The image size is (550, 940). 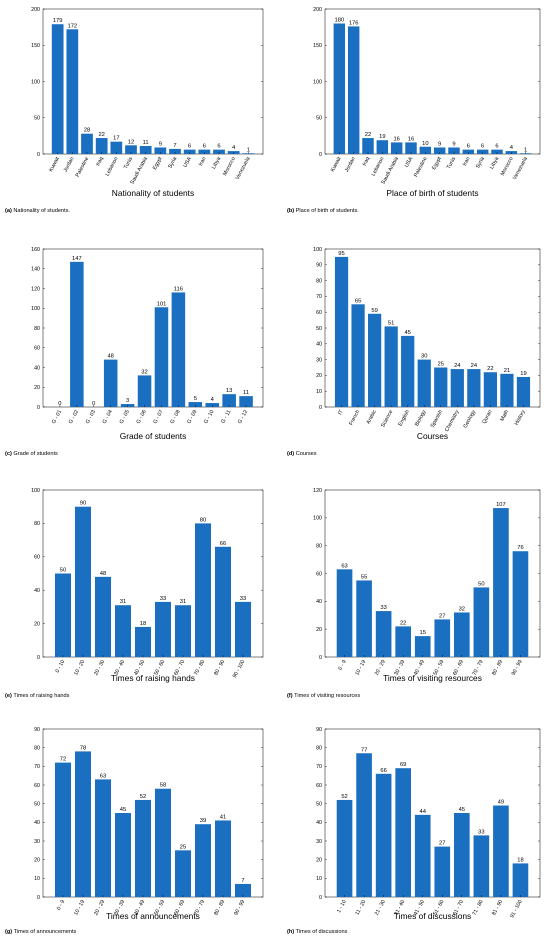 I want to click on data-label: 15, so click(x=423, y=633).